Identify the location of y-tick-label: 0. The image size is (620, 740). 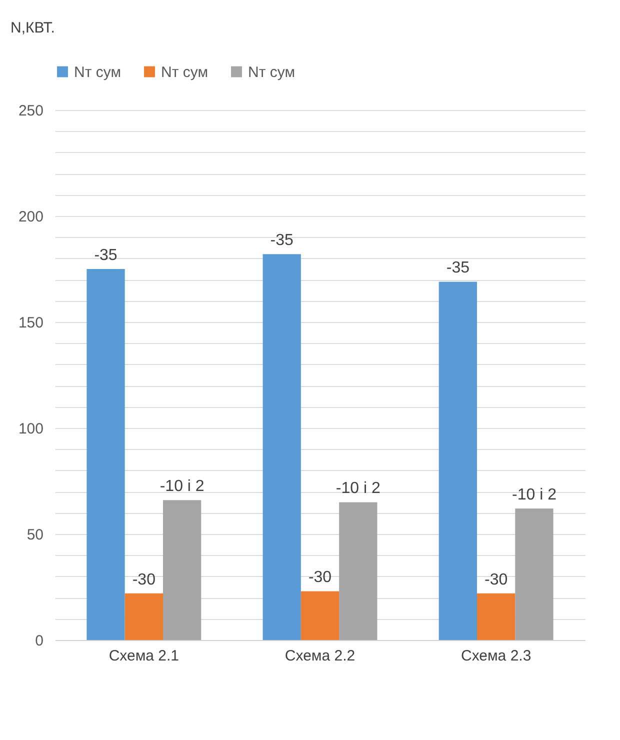
(39, 641).